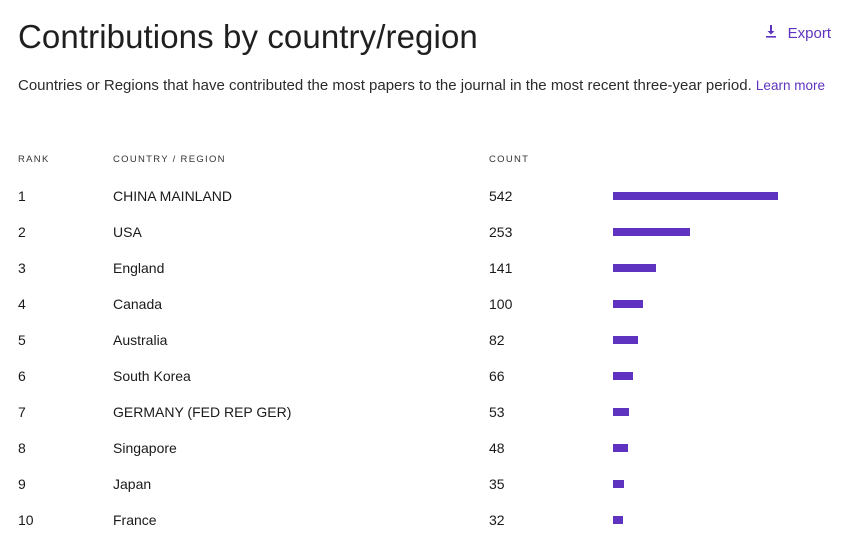 The height and width of the screenshot is (546, 841). What do you see at coordinates (22, 412) in the screenshot?
I see `rank-cell: 7` at bounding box center [22, 412].